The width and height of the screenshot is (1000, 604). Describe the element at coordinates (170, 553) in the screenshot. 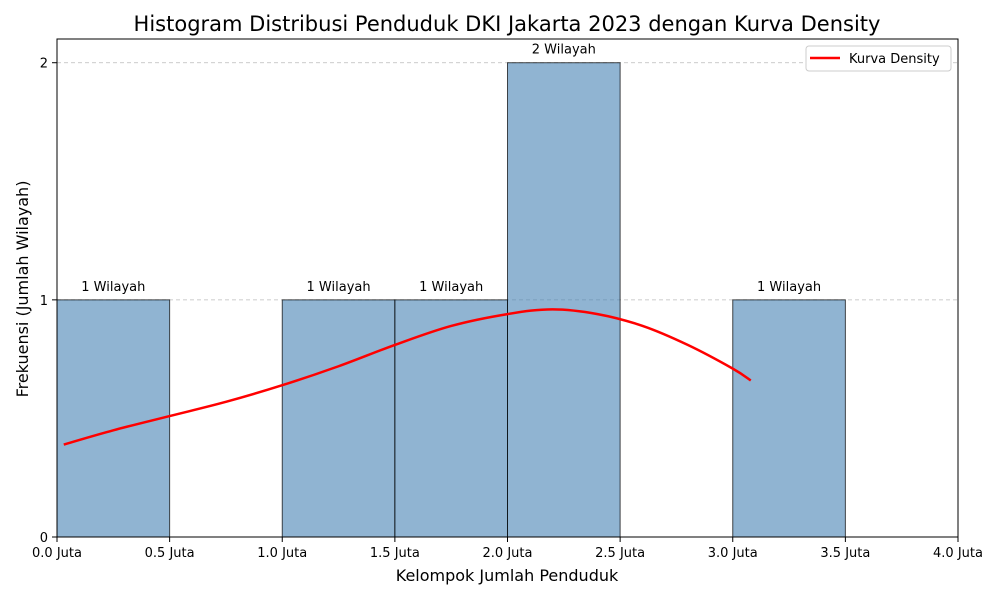

I see `x-tick-label: 0.5 Juta` at that location.